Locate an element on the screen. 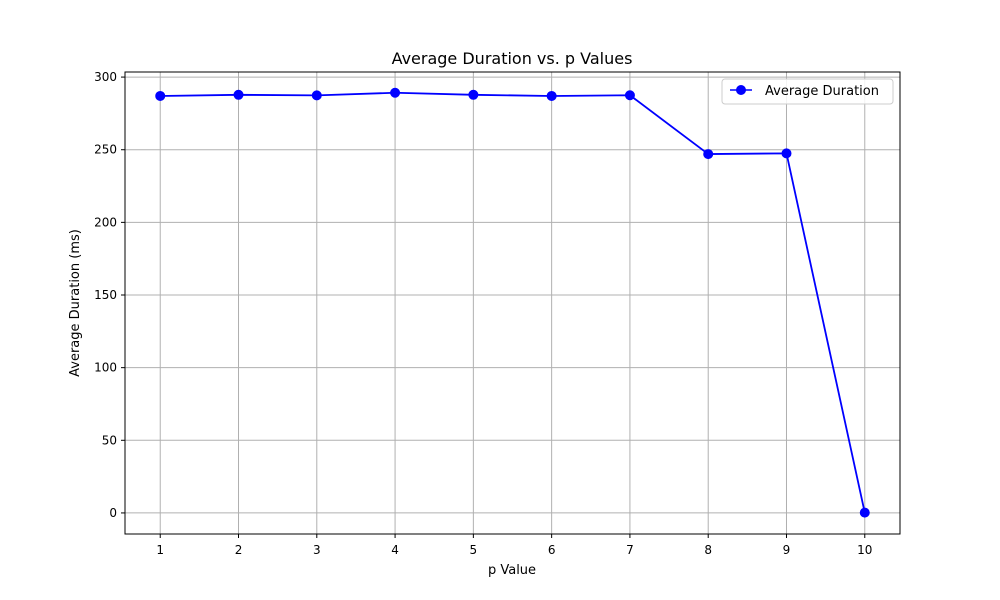  x-tick-label: 9 is located at coordinates (787, 550).